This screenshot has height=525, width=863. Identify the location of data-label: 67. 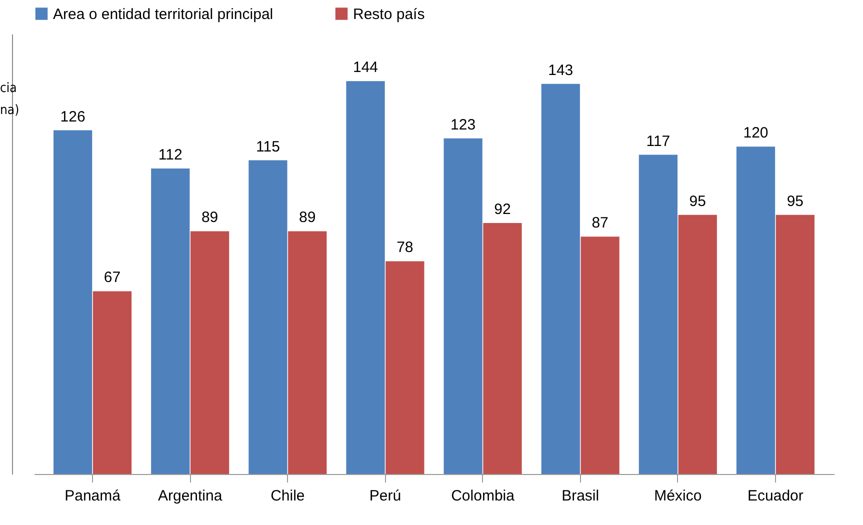
(112, 277).